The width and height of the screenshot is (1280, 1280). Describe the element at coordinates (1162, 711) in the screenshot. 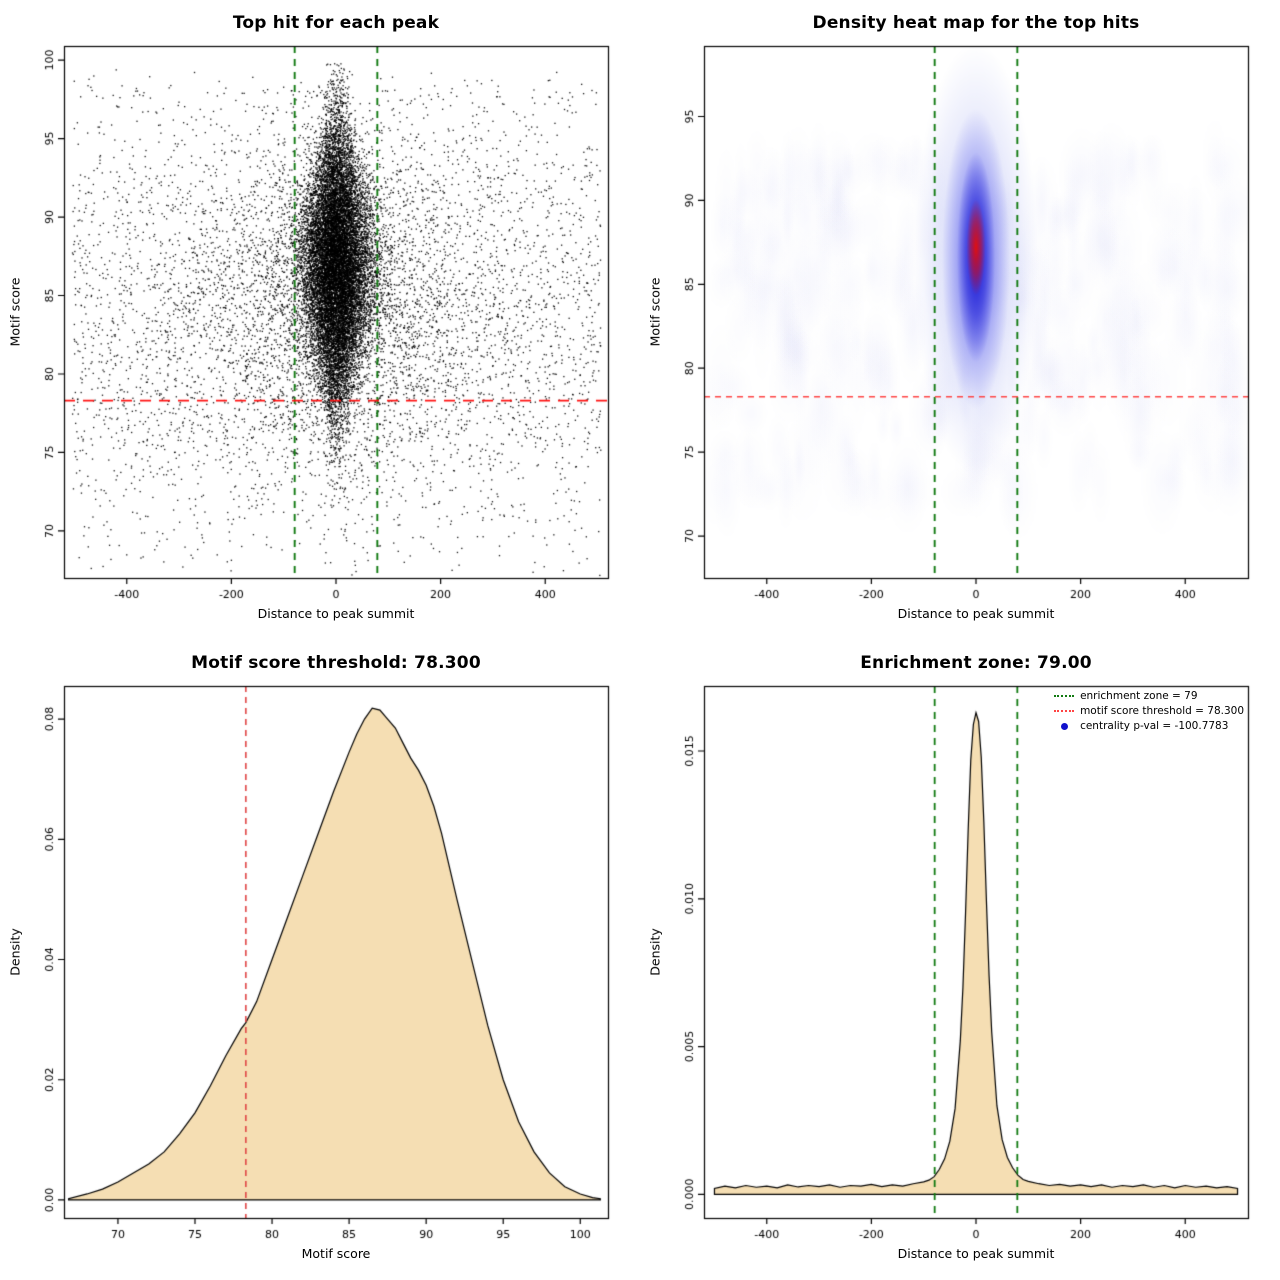

I see `legend-label: motif score threshold = 78.300` at that location.